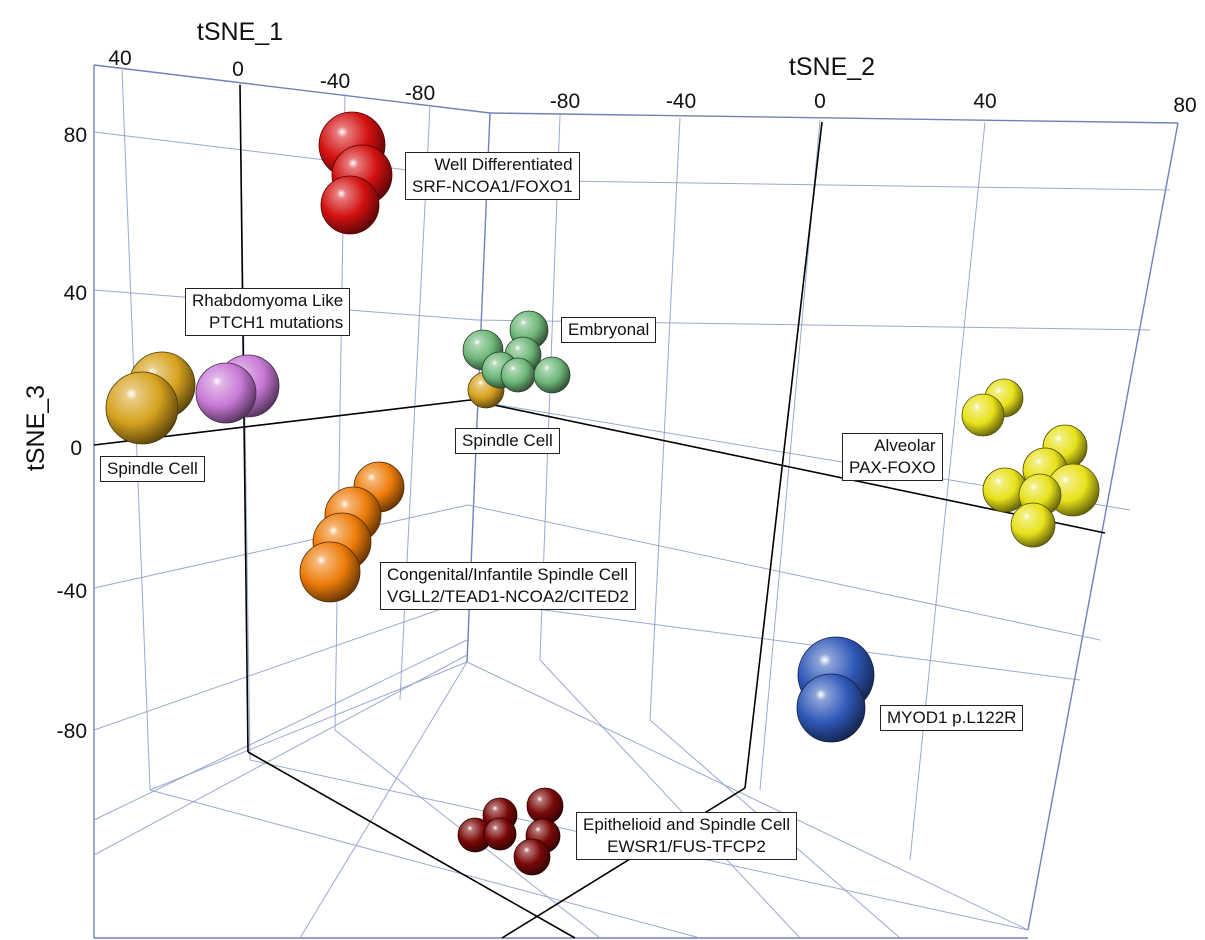  Describe the element at coordinates (142, 408) in the screenshot. I see `point-spindle-cell` at that location.